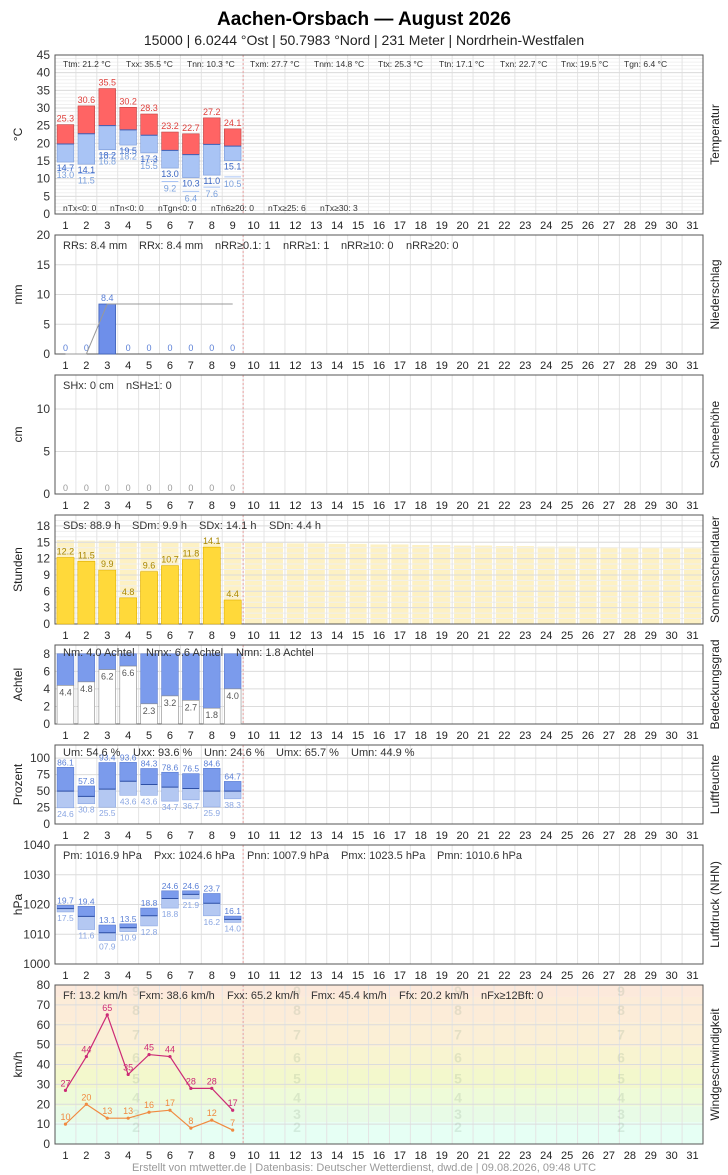 The width and height of the screenshot is (728, 1175). What do you see at coordinates (128, 757) in the screenshot?
I see `humidity-max-label: 93.6` at bounding box center [128, 757].